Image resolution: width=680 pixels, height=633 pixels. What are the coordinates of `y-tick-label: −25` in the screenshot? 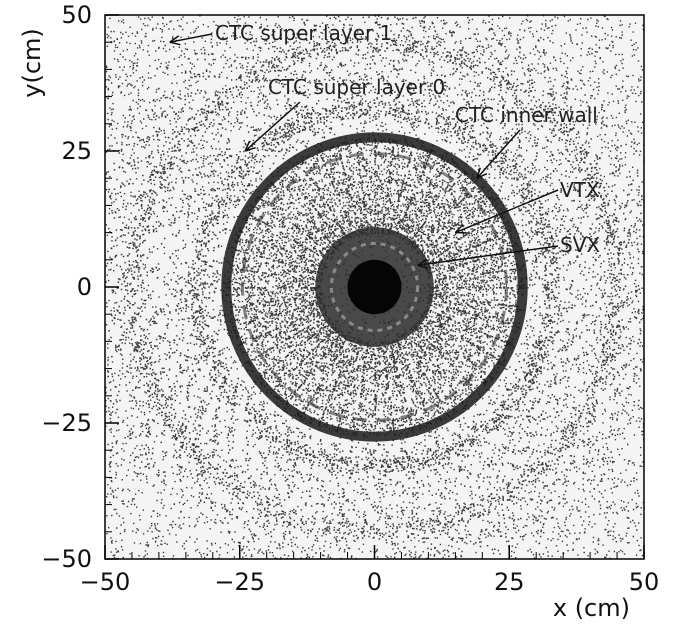 It's located at (66, 423).